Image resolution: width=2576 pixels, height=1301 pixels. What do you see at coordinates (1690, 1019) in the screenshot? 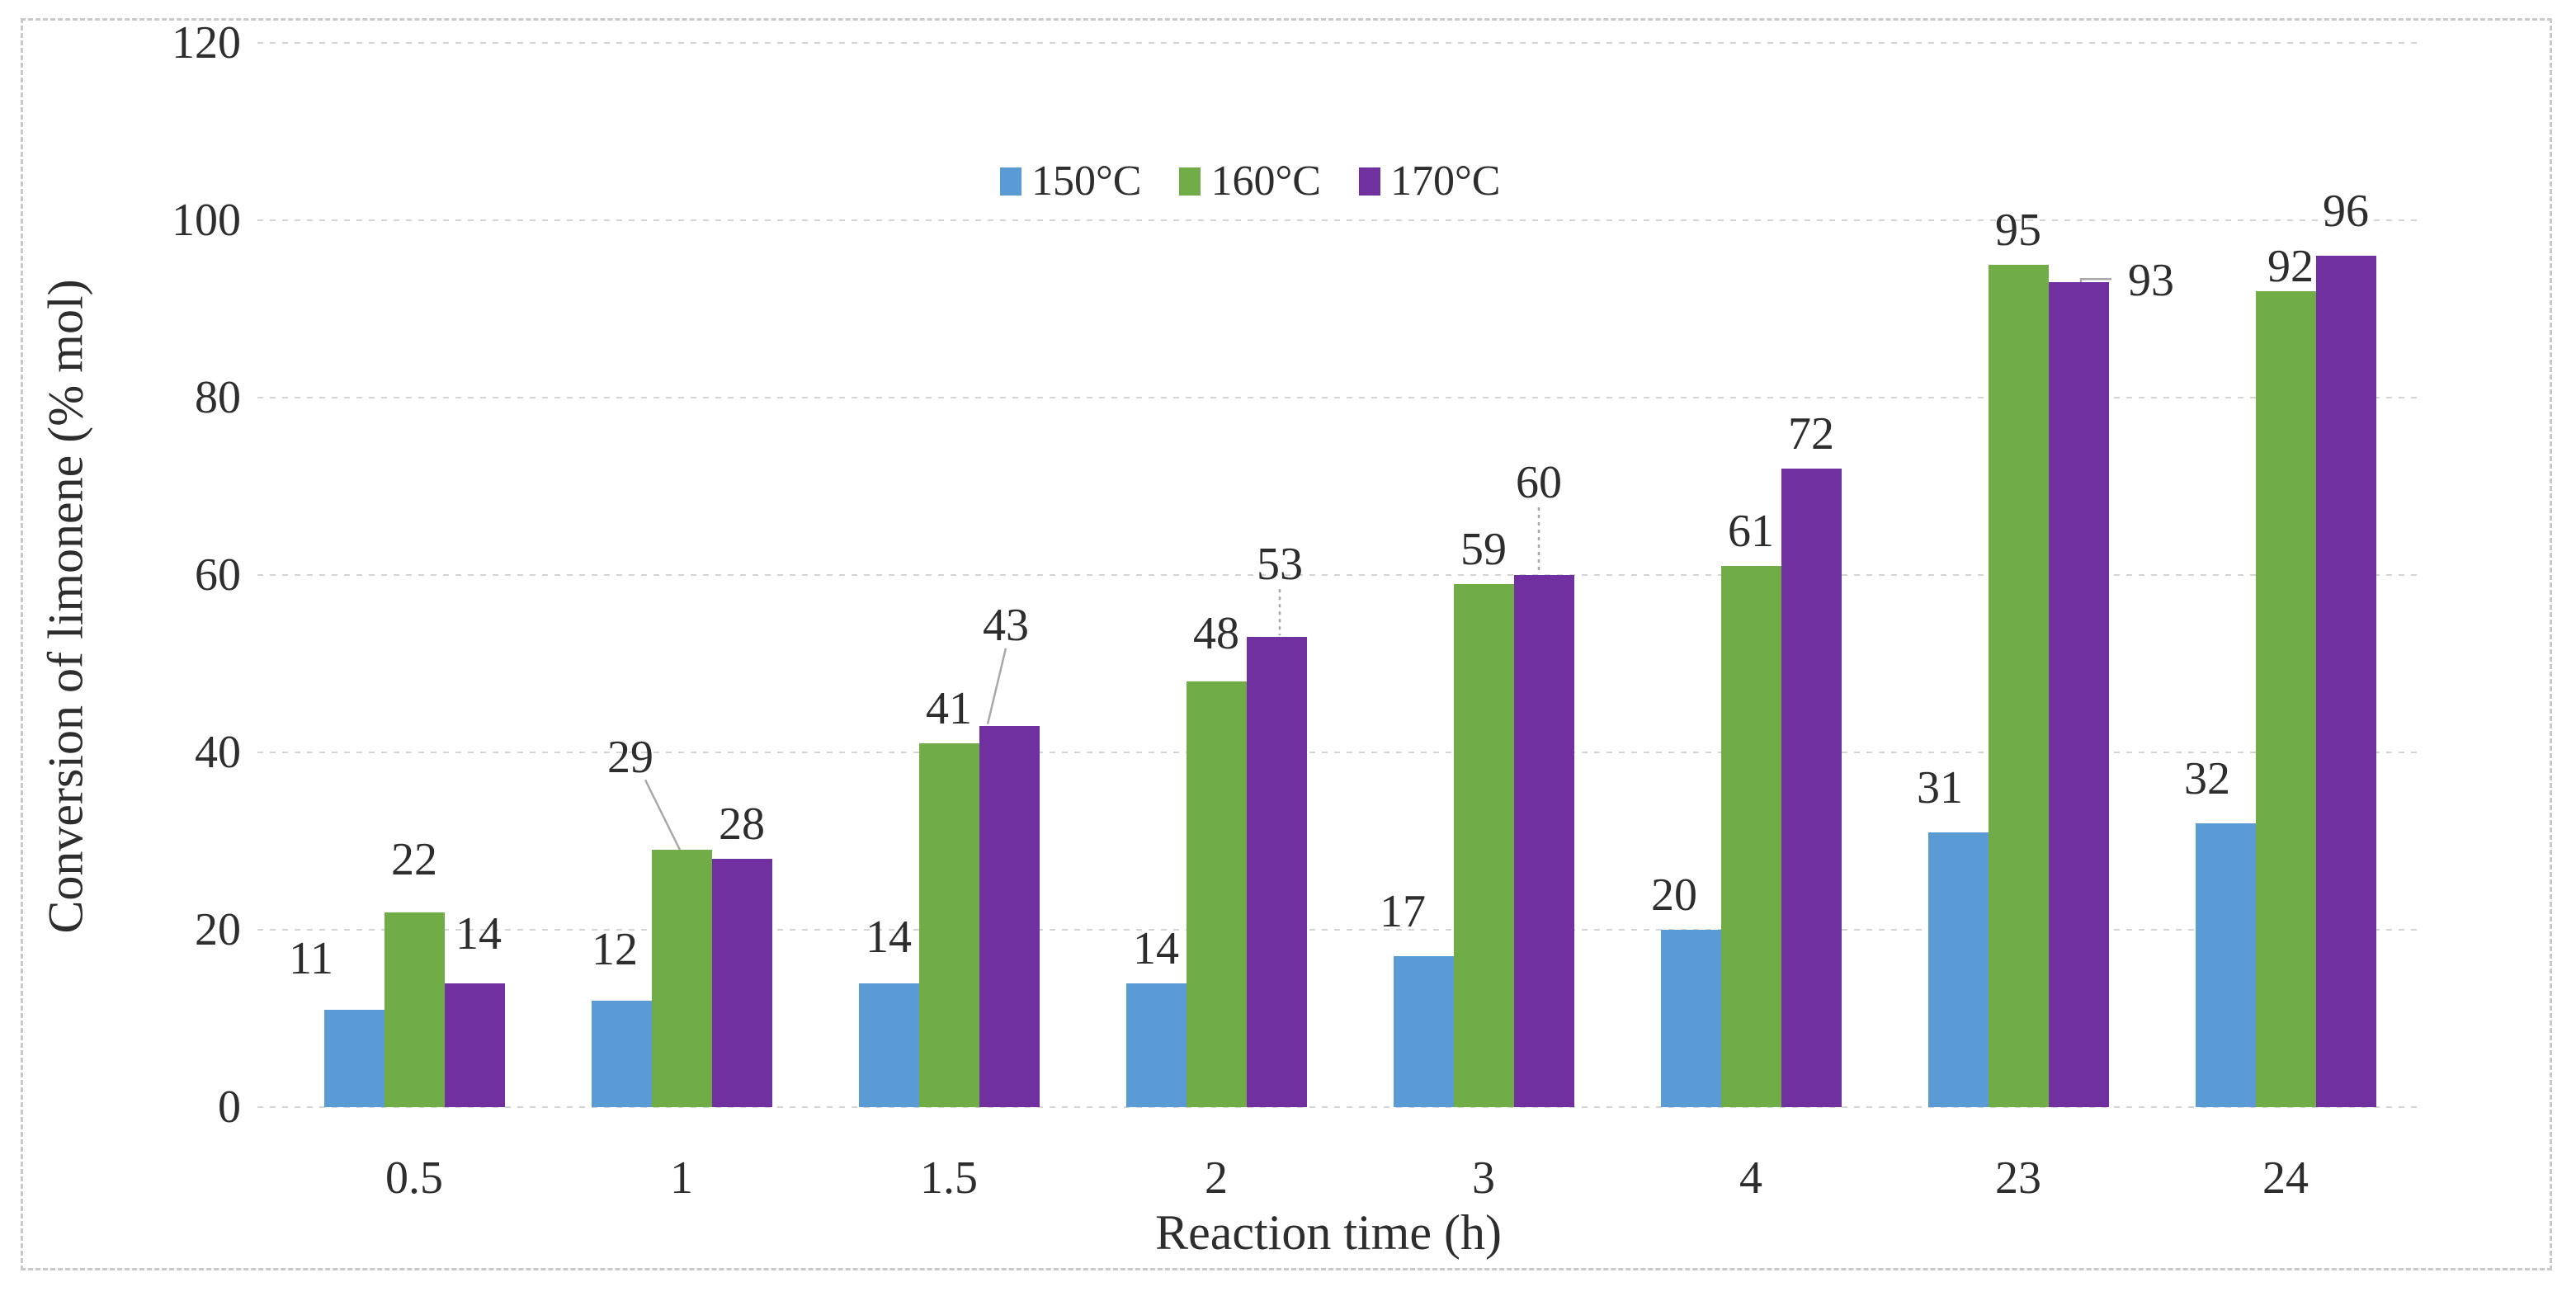
I see `bar-150°C-4h` at bounding box center [1690, 1019].